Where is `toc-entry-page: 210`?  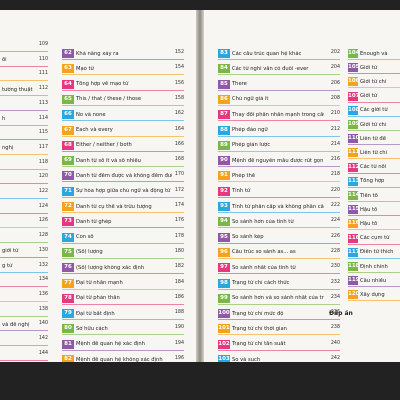 toc-entry-page: 210 is located at coordinates (335, 114).